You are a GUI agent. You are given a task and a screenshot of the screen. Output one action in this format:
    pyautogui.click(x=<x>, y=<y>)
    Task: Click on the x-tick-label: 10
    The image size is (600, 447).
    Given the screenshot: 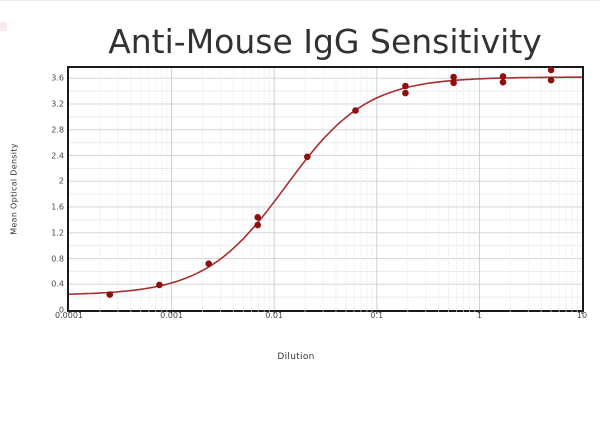 What is the action you would take?
    pyautogui.click(x=582, y=315)
    